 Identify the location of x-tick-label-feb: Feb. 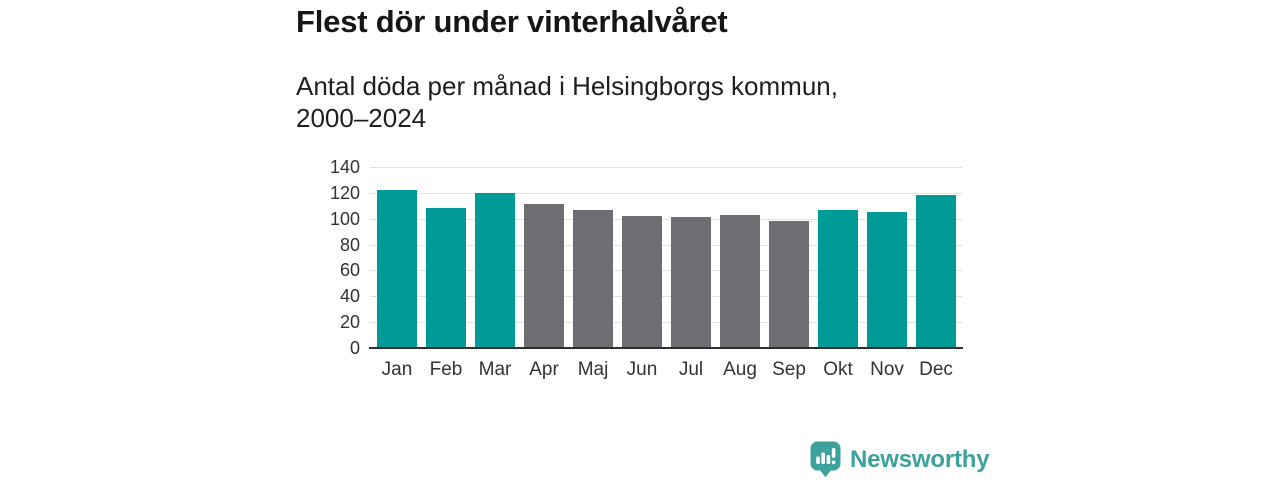
(446, 369).